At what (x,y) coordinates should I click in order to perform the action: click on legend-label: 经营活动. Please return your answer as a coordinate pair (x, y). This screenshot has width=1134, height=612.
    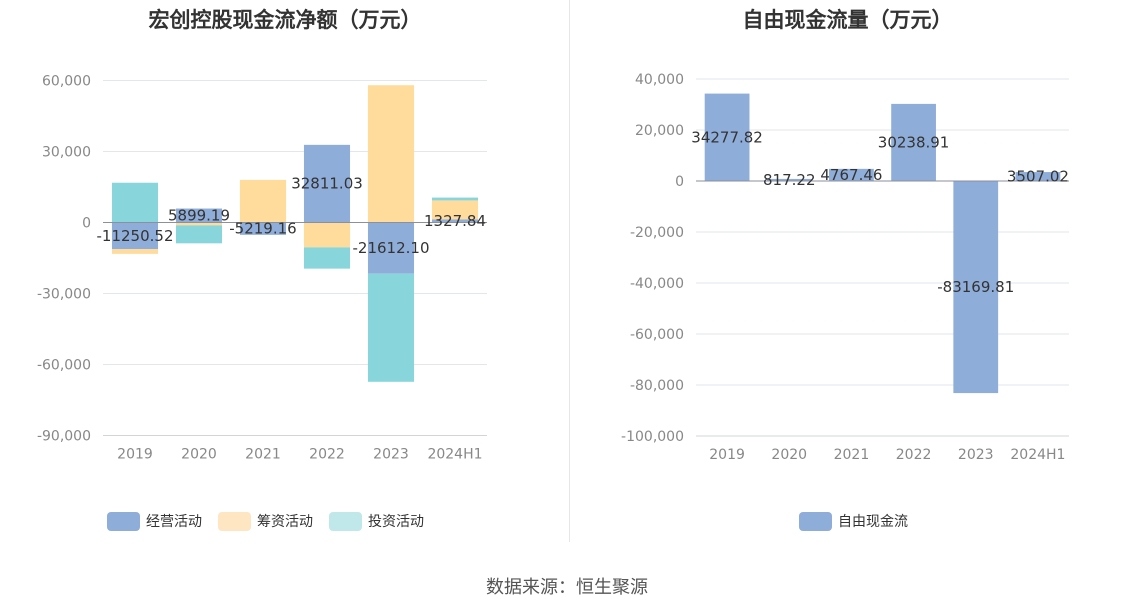
    Looking at the image, I should click on (174, 522).